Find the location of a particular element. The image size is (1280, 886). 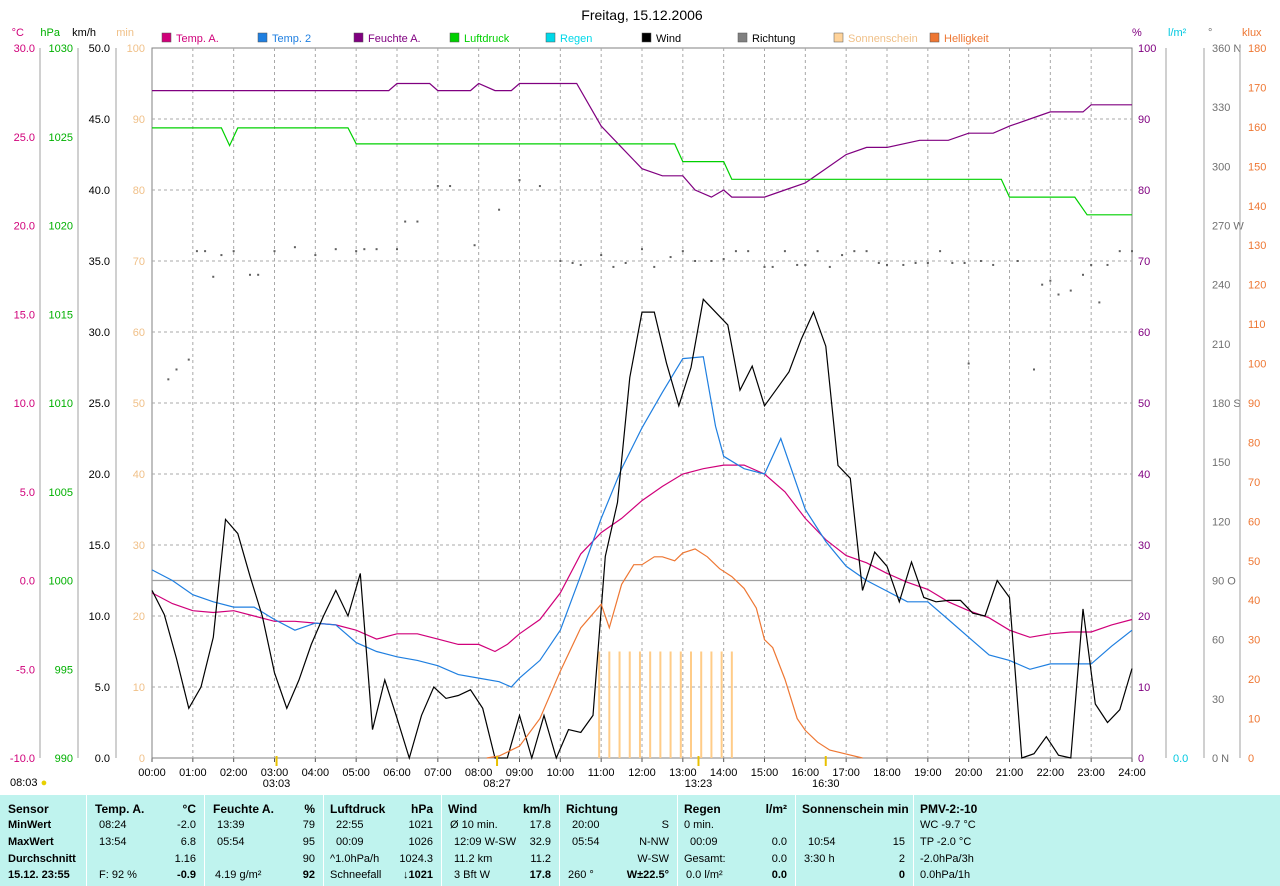

time-tick-label: 17:00 is located at coordinates (846, 773).